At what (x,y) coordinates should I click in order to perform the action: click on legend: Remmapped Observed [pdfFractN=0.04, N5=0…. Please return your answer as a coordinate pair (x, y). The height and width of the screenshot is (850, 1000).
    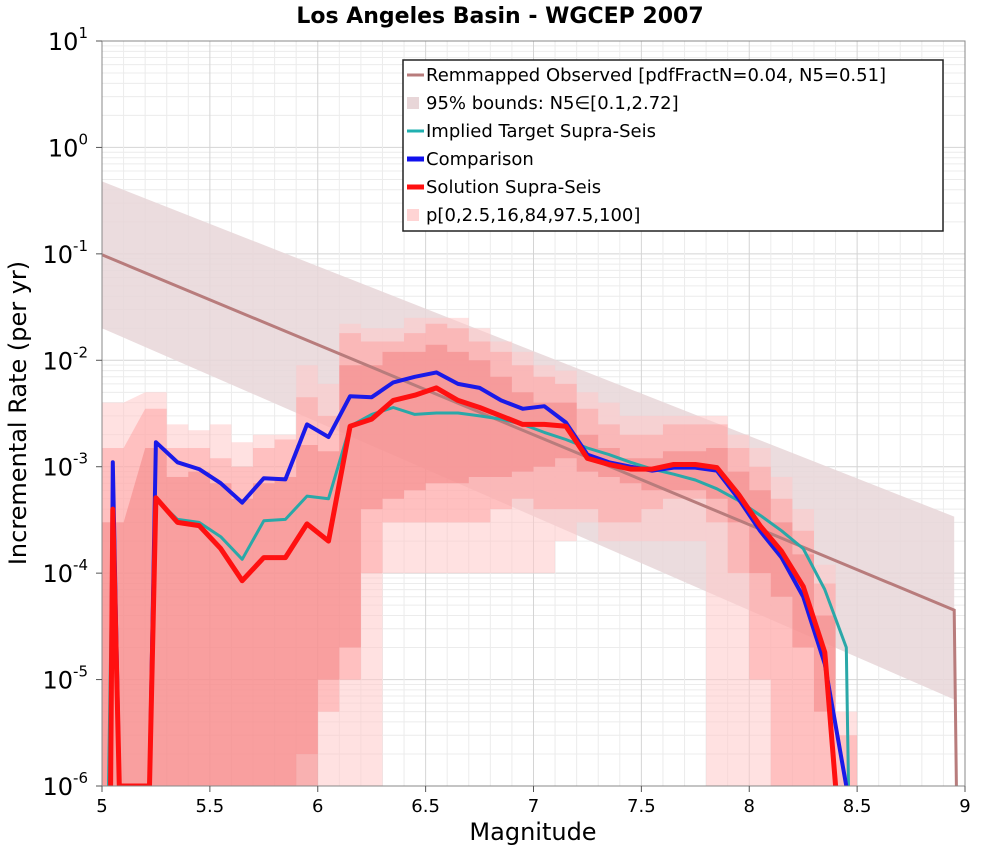
    Looking at the image, I should click on (673, 145).